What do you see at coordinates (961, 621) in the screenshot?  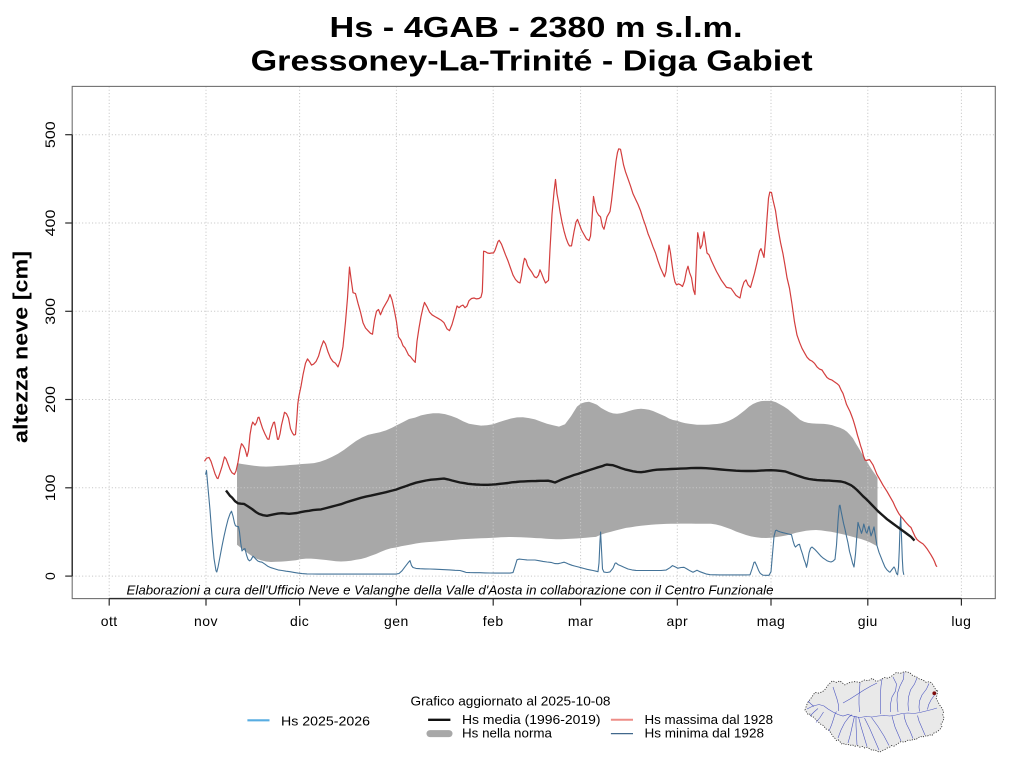 I see `svg-text: lug` at bounding box center [961, 621].